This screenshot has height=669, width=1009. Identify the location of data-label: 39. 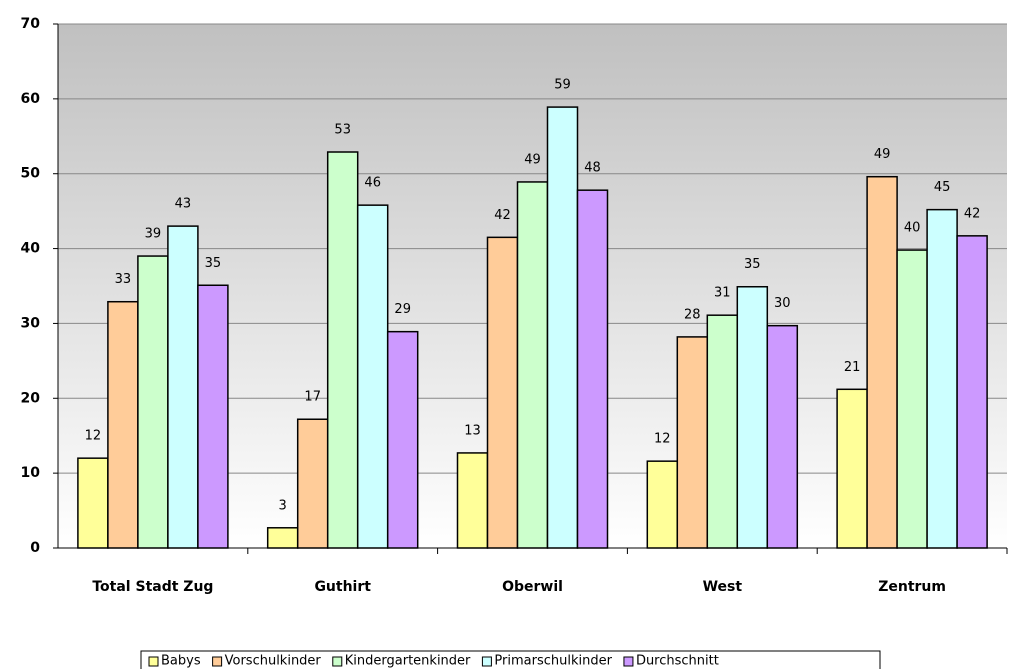
(153, 234).